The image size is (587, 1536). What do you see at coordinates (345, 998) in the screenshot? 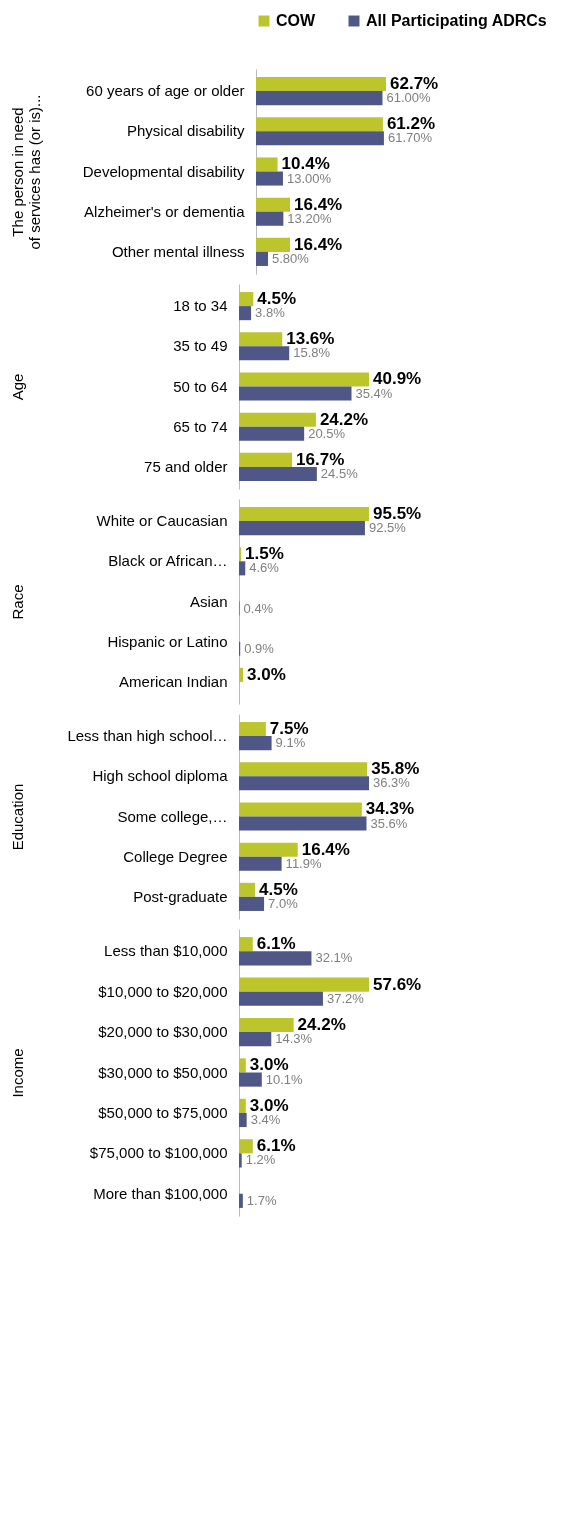
I see `data-label: 37.2%` at bounding box center [345, 998].